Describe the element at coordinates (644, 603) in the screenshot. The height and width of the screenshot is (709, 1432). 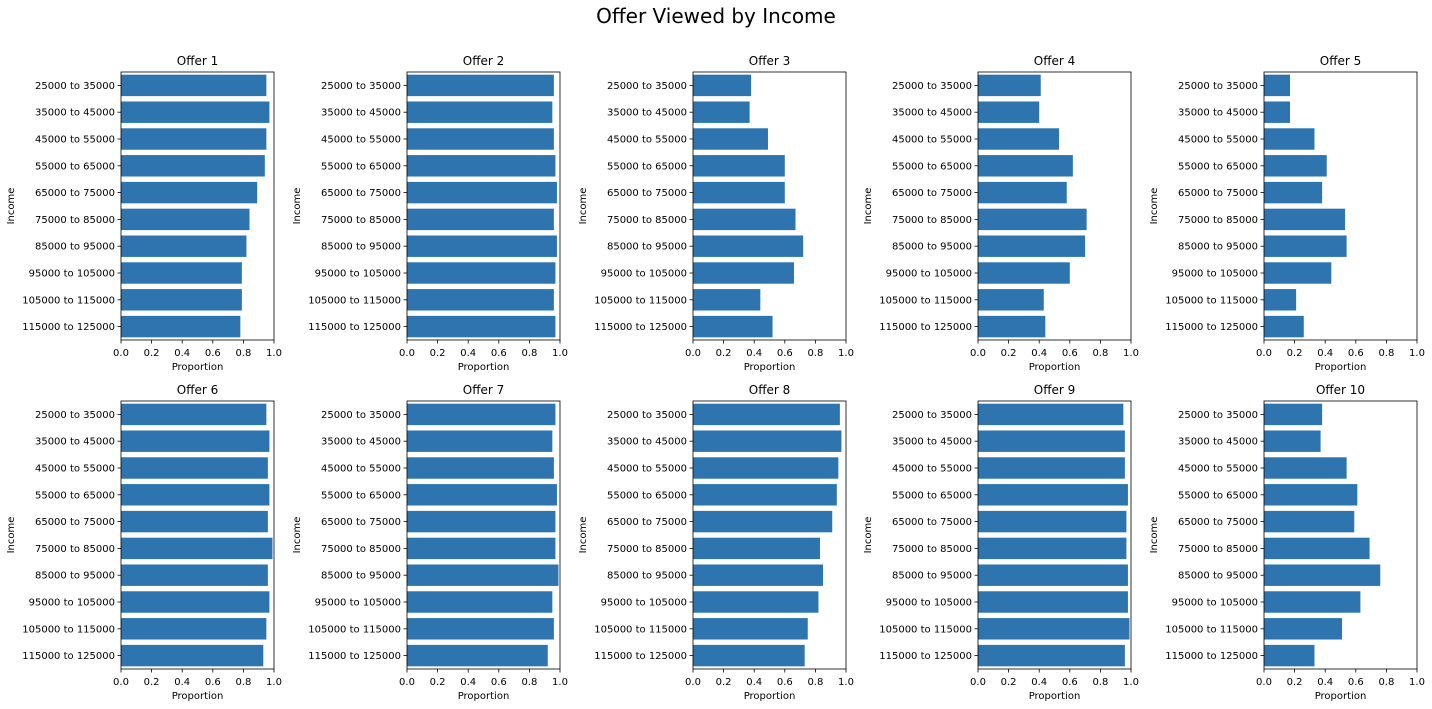
I see `y-tick-label: 95000 to 105000` at that location.